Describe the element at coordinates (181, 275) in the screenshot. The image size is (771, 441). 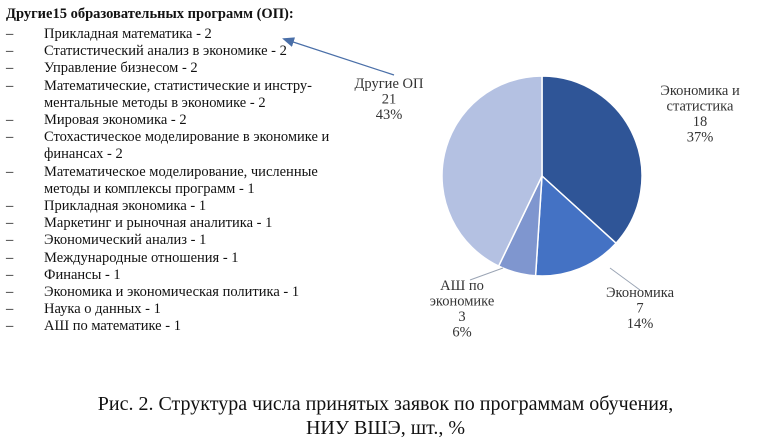
I see `list-item: Финансы - 1` at that location.